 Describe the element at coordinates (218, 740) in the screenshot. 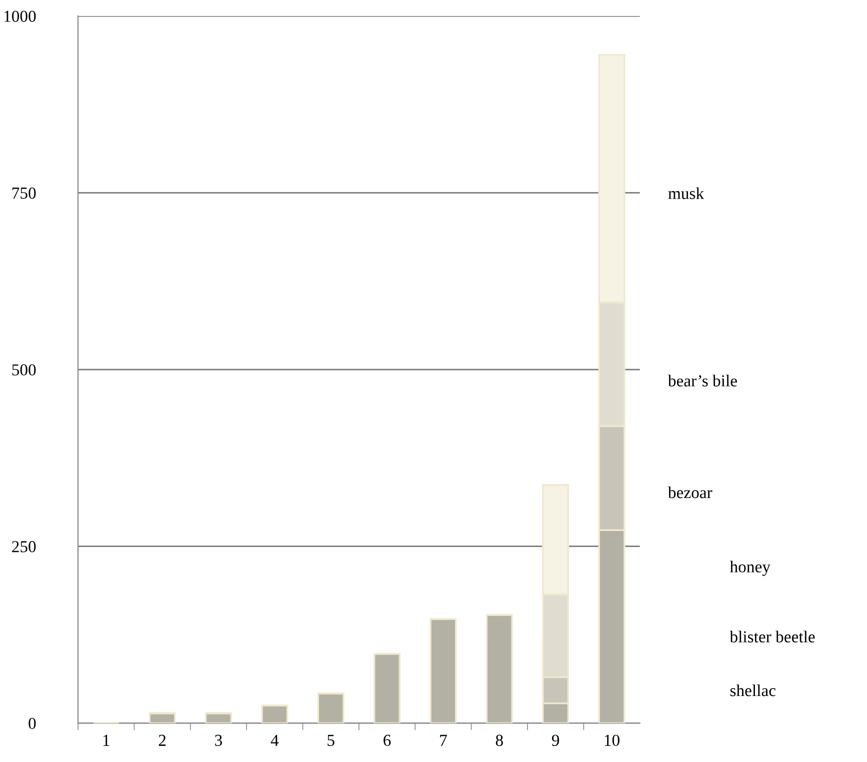

I see `x-tick-label: 3` at that location.